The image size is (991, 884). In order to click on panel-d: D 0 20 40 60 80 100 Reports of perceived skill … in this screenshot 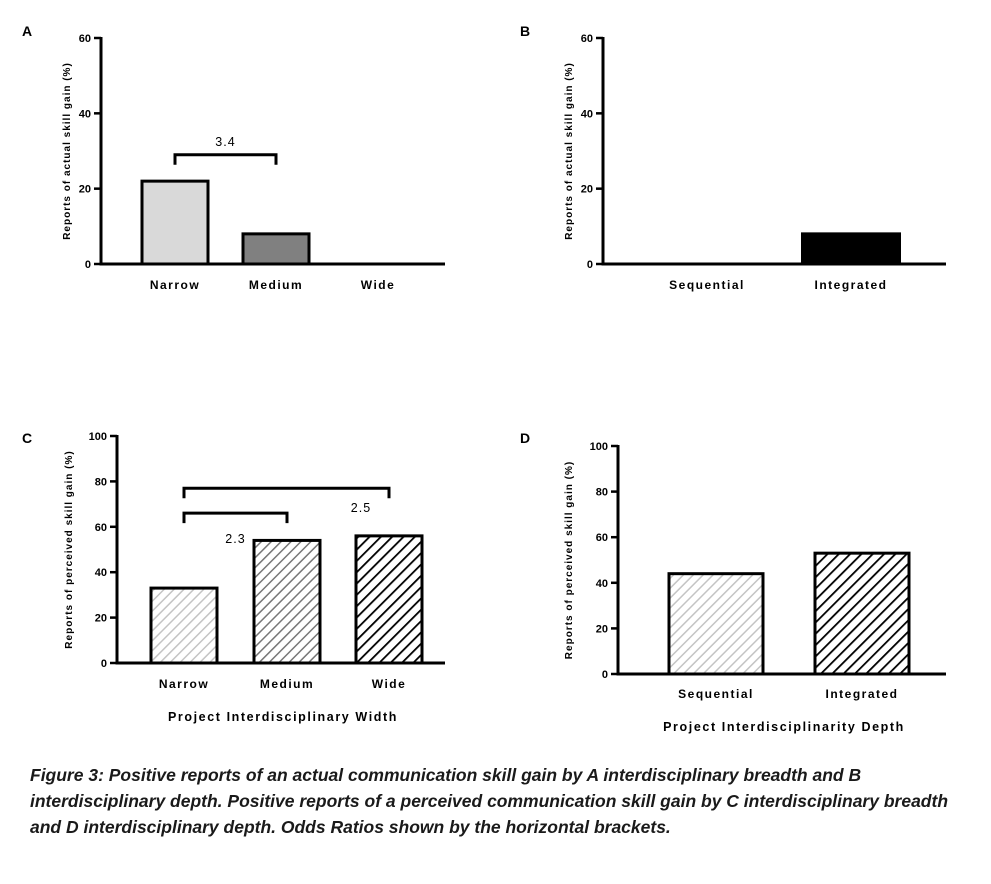, I will do `click(733, 582)`.